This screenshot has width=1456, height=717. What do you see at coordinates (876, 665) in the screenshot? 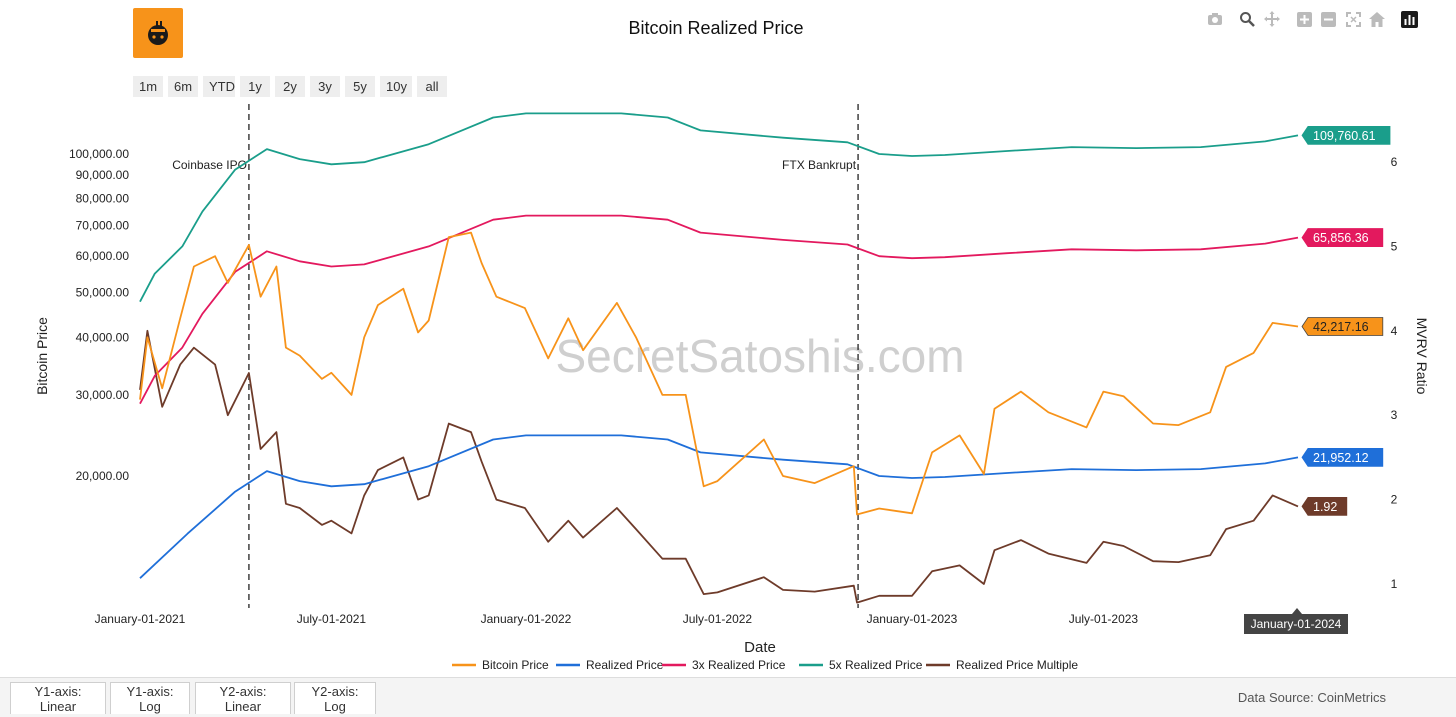
I see `legend-label: 5x Realized Price` at bounding box center [876, 665].